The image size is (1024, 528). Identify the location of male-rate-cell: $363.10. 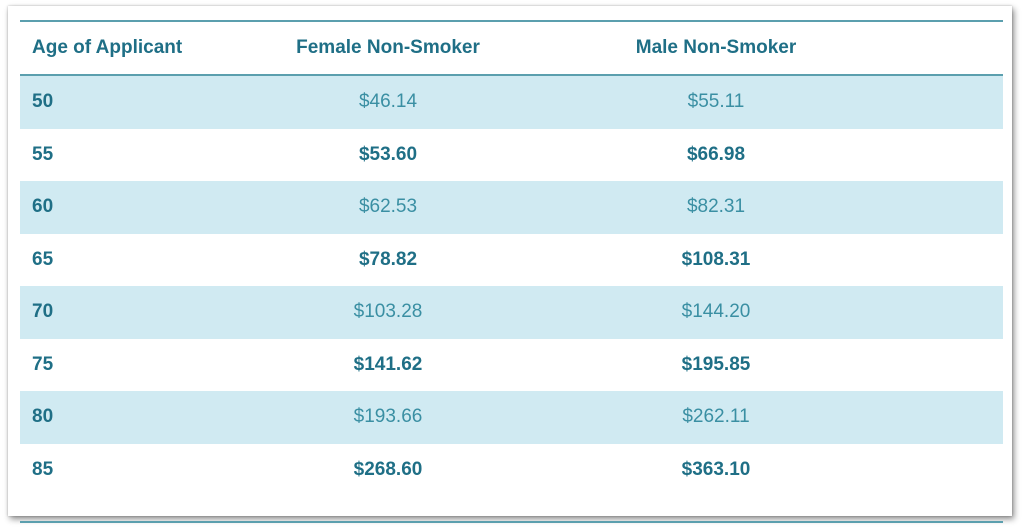
(716, 469).